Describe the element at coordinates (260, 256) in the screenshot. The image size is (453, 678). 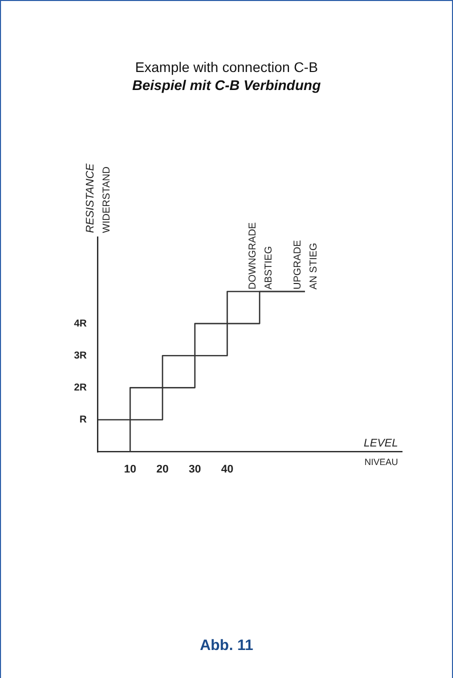
I see `annotation: DOWNGRADE ABSTIEG` at that location.